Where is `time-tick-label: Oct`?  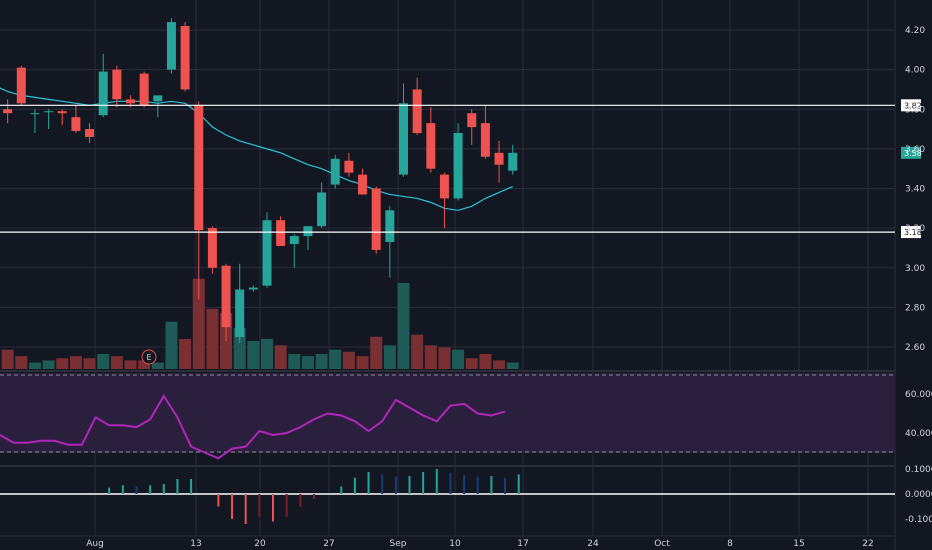
time-tick-label: Oct is located at coordinates (662, 544).